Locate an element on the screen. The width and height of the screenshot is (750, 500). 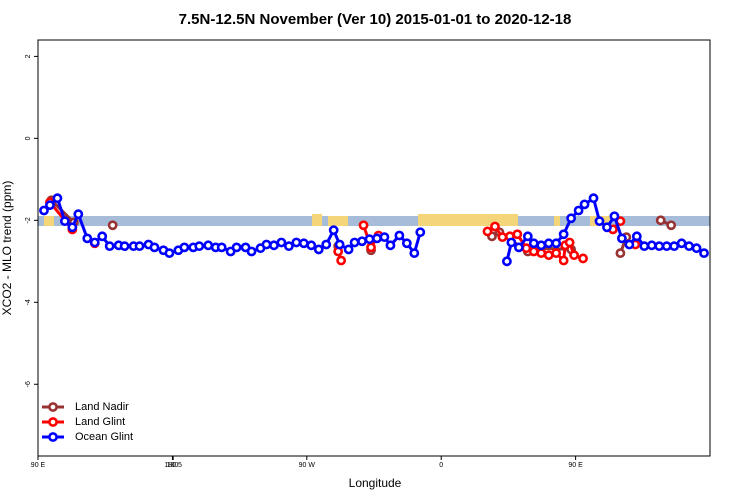
legend-label: Ocean Glint is located at coordinates (104, 437).